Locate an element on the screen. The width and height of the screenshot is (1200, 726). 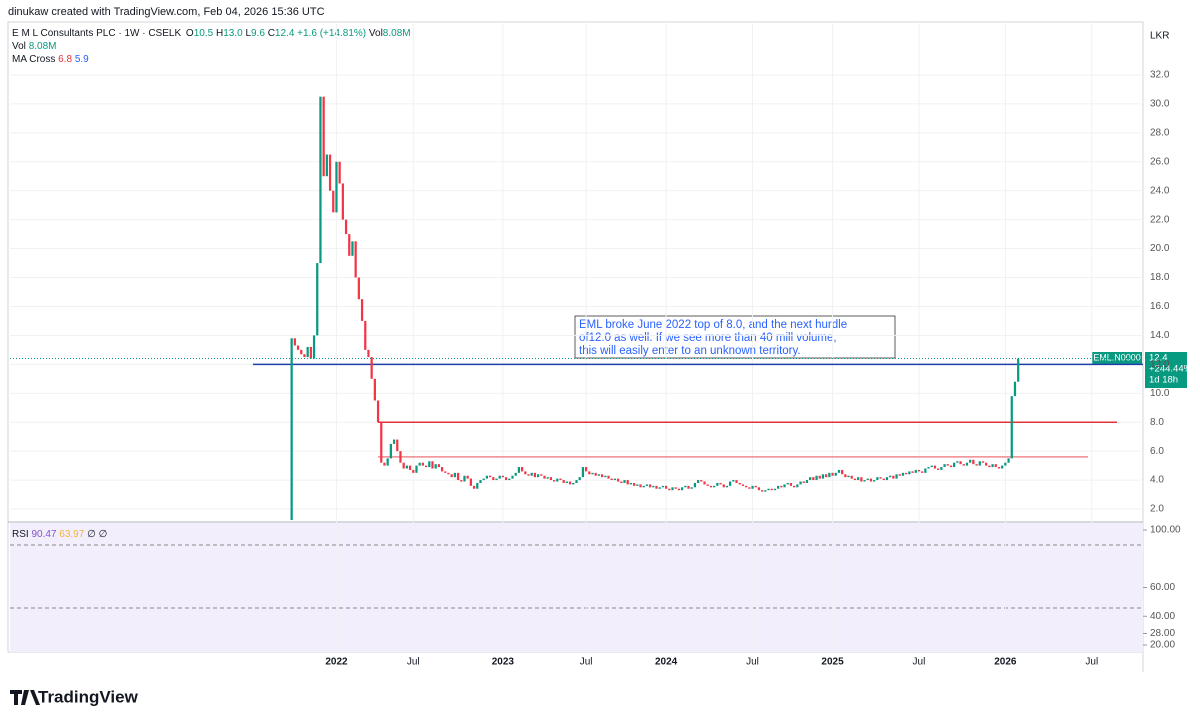
o-val: 10.5 is located at coordinates (204, 33).